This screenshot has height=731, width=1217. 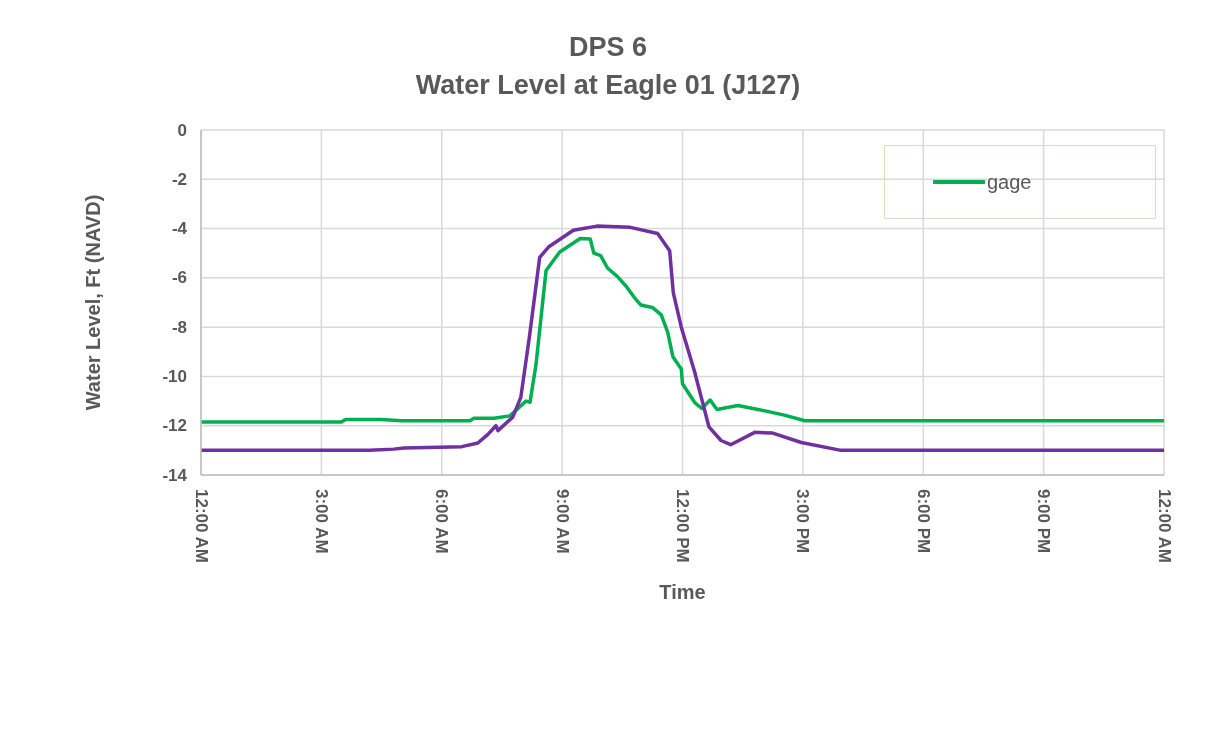 I want to click on y-axis-title: Water Level, Ft (NAVD), so click(x=93, y=302).